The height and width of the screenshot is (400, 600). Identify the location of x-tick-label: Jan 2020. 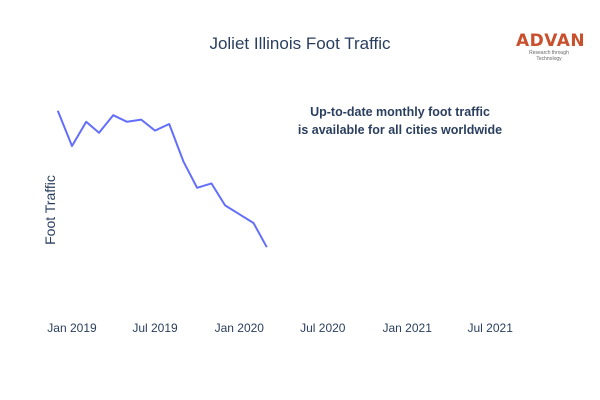
(240, 328).